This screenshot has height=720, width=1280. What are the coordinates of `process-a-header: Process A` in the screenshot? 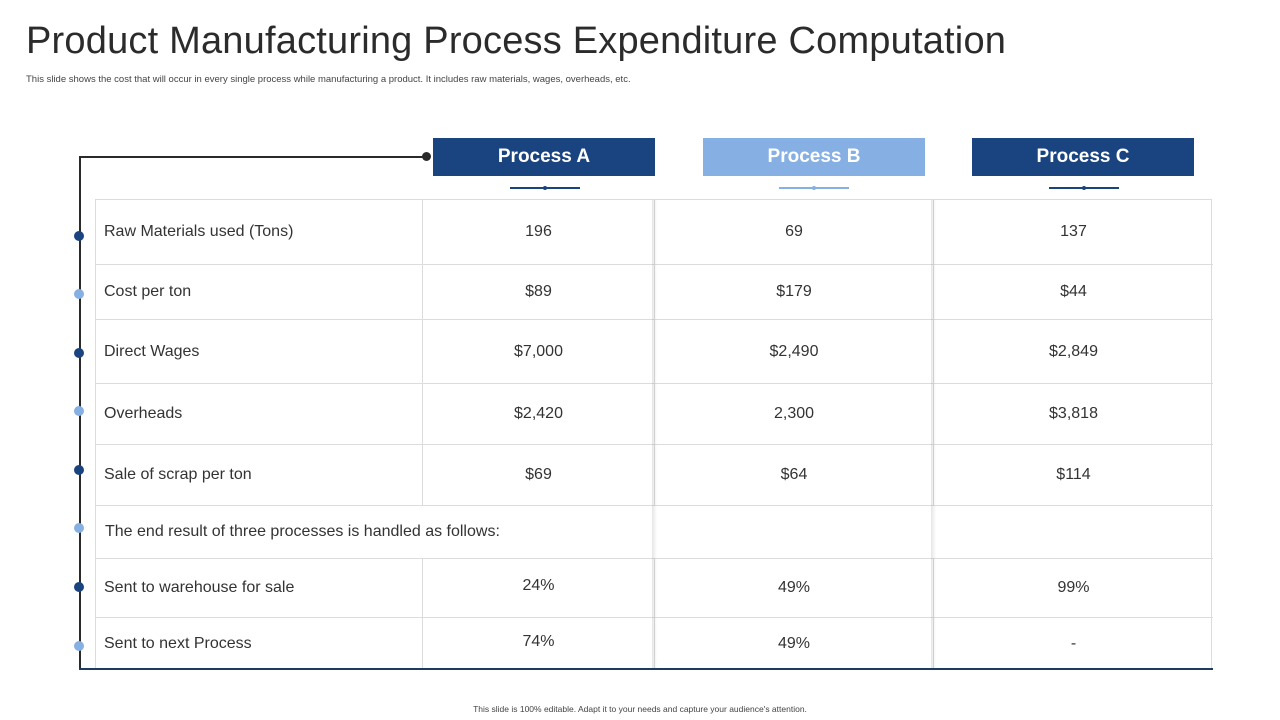 It's located at (544, 157).